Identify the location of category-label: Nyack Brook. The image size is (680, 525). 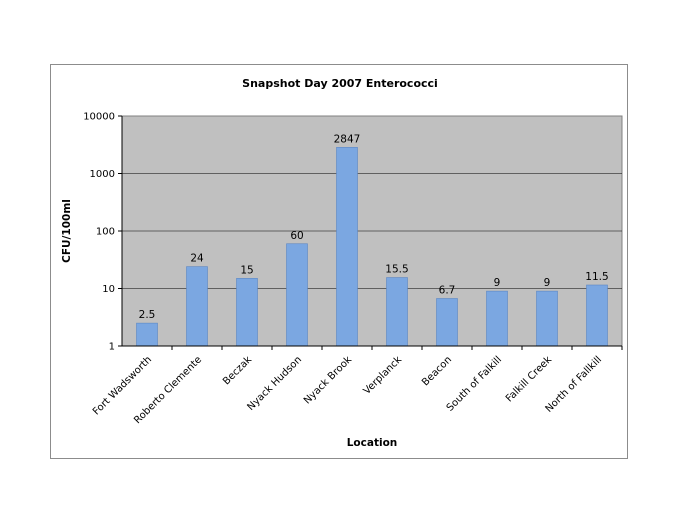
(328, 380).